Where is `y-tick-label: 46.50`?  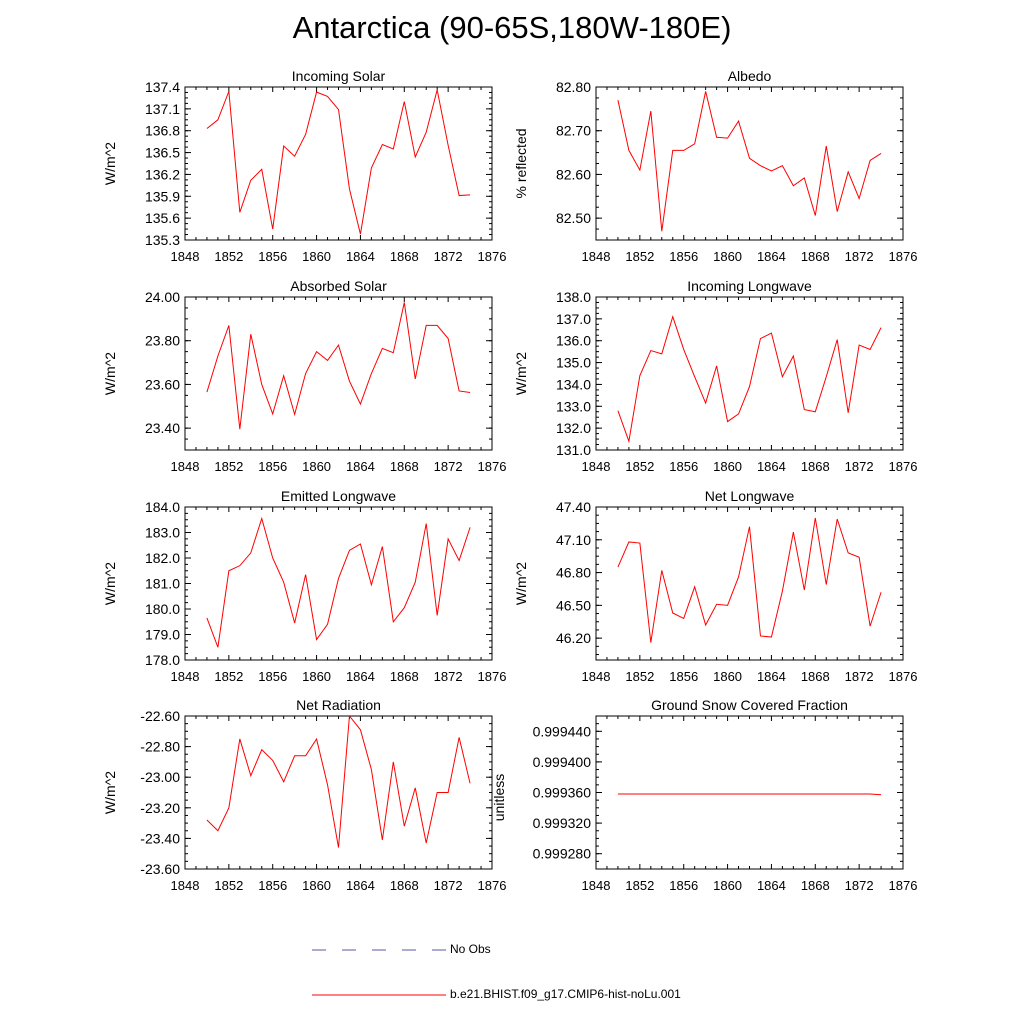 y-tick-label: 46.50 is located at coordinates (573, 605).